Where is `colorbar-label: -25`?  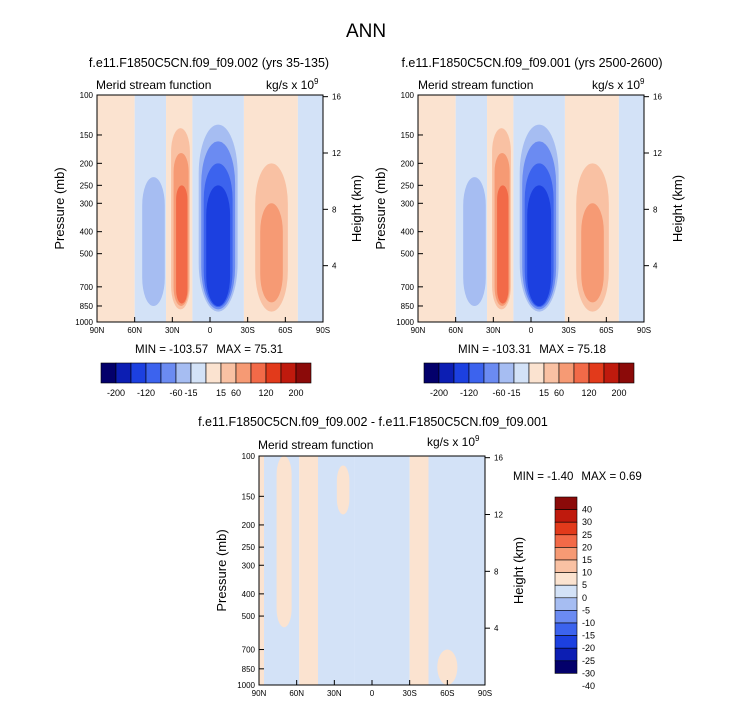
colorbar-label: -25 is located at coordinates (588, 661).